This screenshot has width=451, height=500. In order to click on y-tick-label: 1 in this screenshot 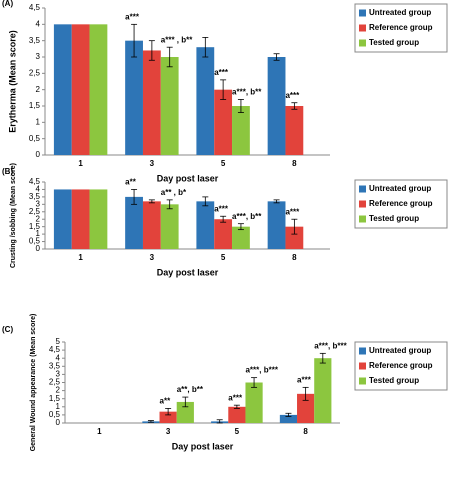, I will do `click(38, 233)`.